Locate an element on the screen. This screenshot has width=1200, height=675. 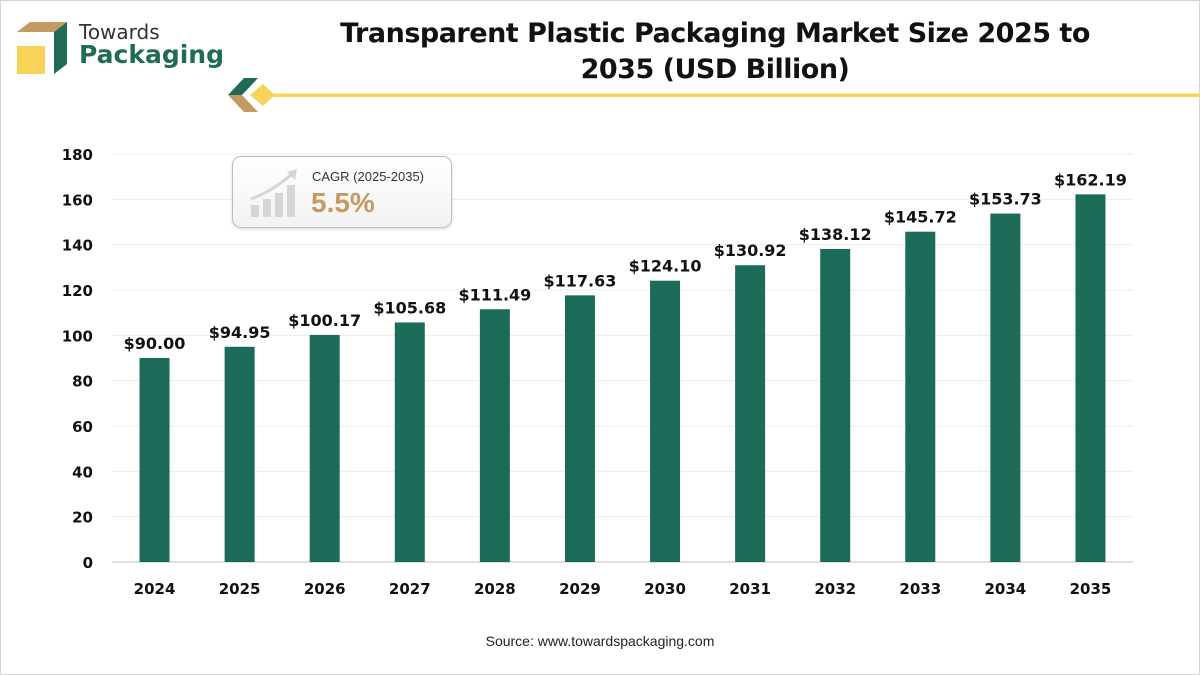
source-note: Source: www.towardspackaging.com is located at coordinates (600, 641).